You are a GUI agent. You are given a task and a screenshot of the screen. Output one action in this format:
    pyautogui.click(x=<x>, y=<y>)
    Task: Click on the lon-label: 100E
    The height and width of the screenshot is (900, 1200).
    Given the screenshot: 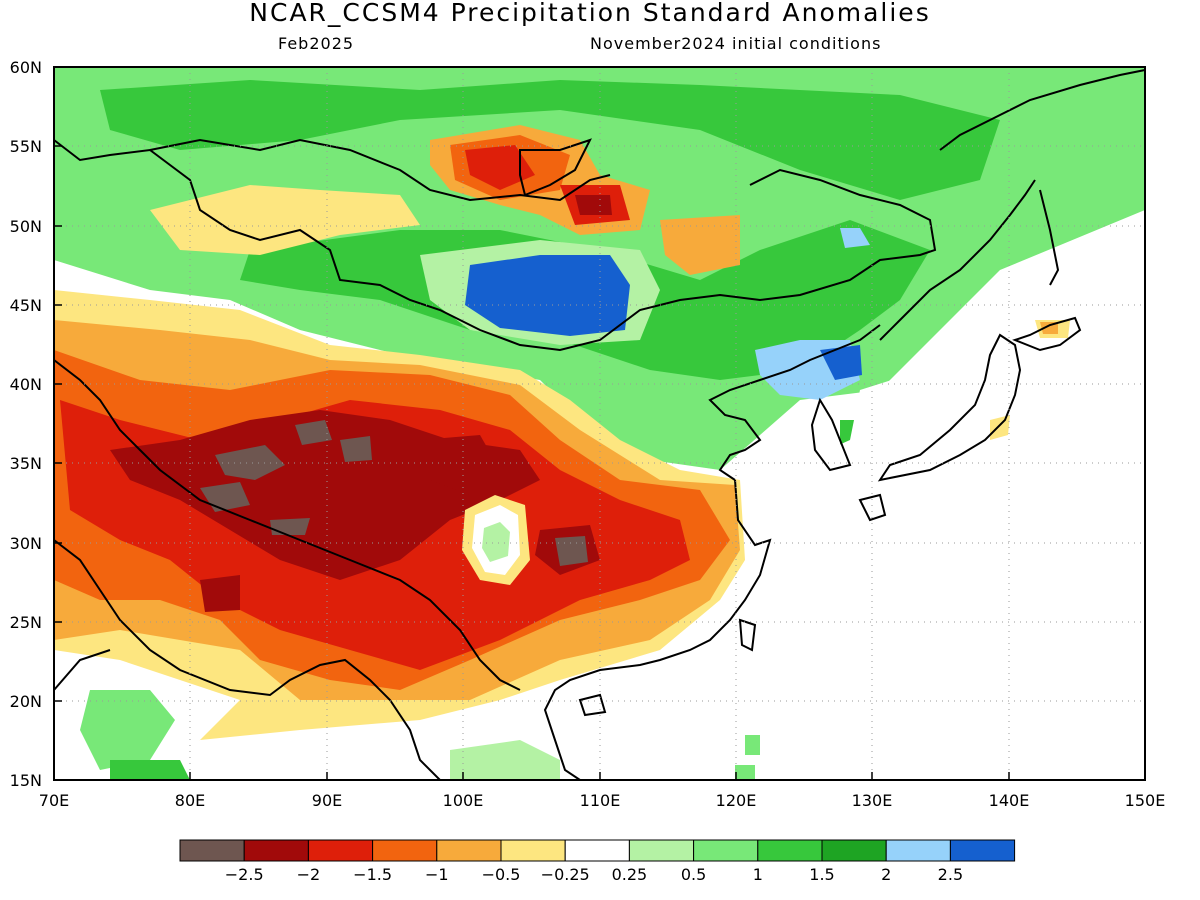 What is the action you would take?
    pyautogui.click(x=463, y=800)
    